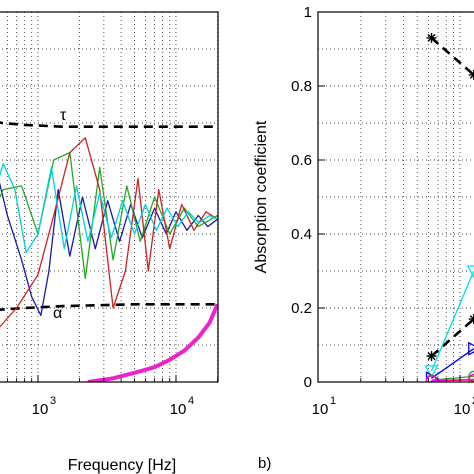  Describe the element at coordinates (301, 308) in the screenshot. I see `y-tick-label: 0.2` at that location.